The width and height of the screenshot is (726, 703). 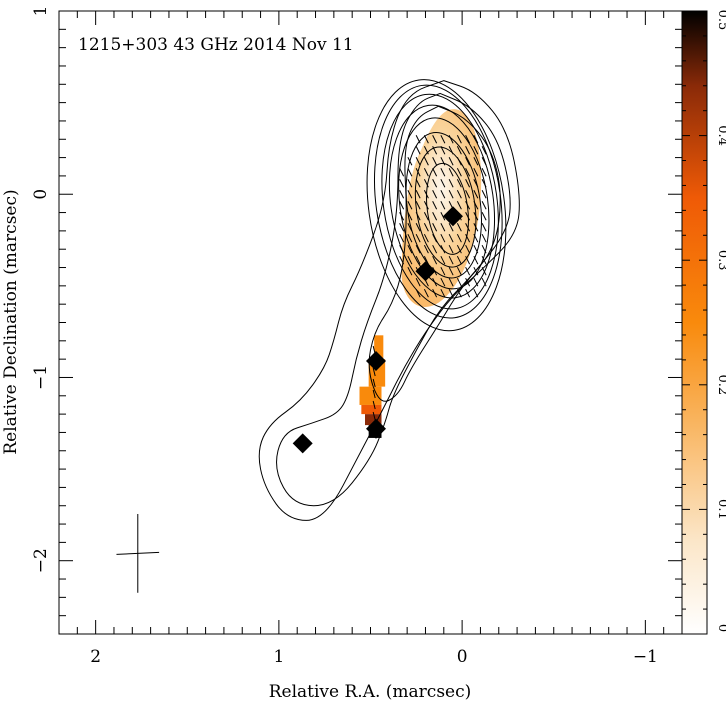 I want to click on colorbar-tick-label: 0.4, so click(x=720, y=135).